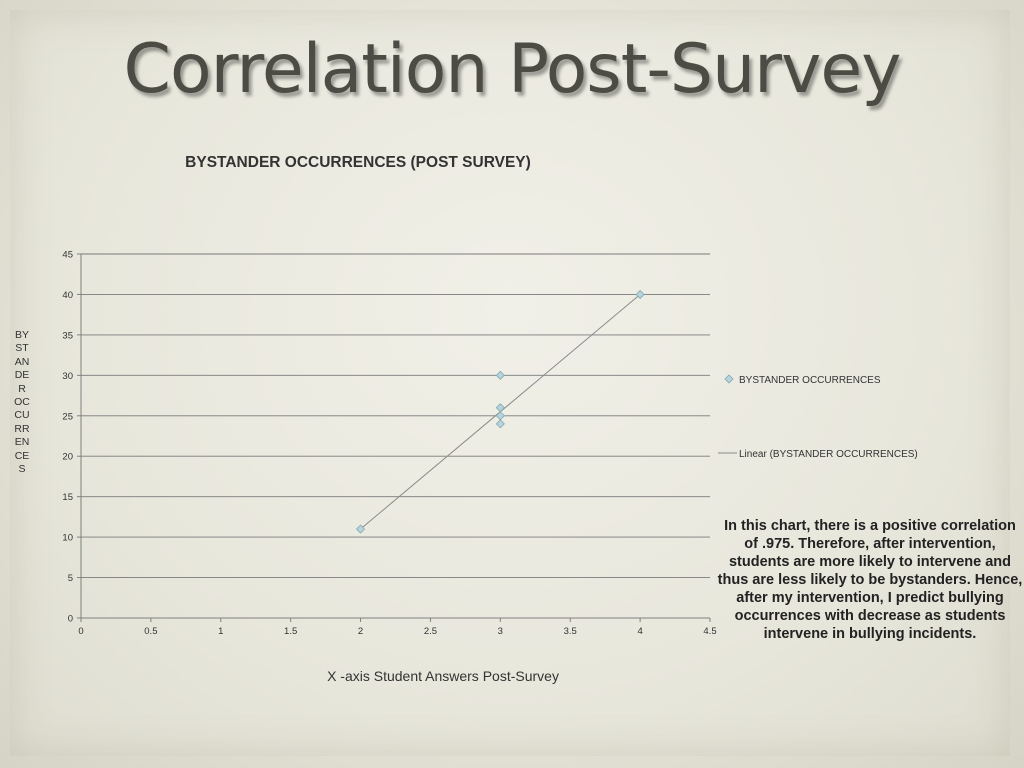  I want to click on x-tick-label: 0, so click(80, 631).